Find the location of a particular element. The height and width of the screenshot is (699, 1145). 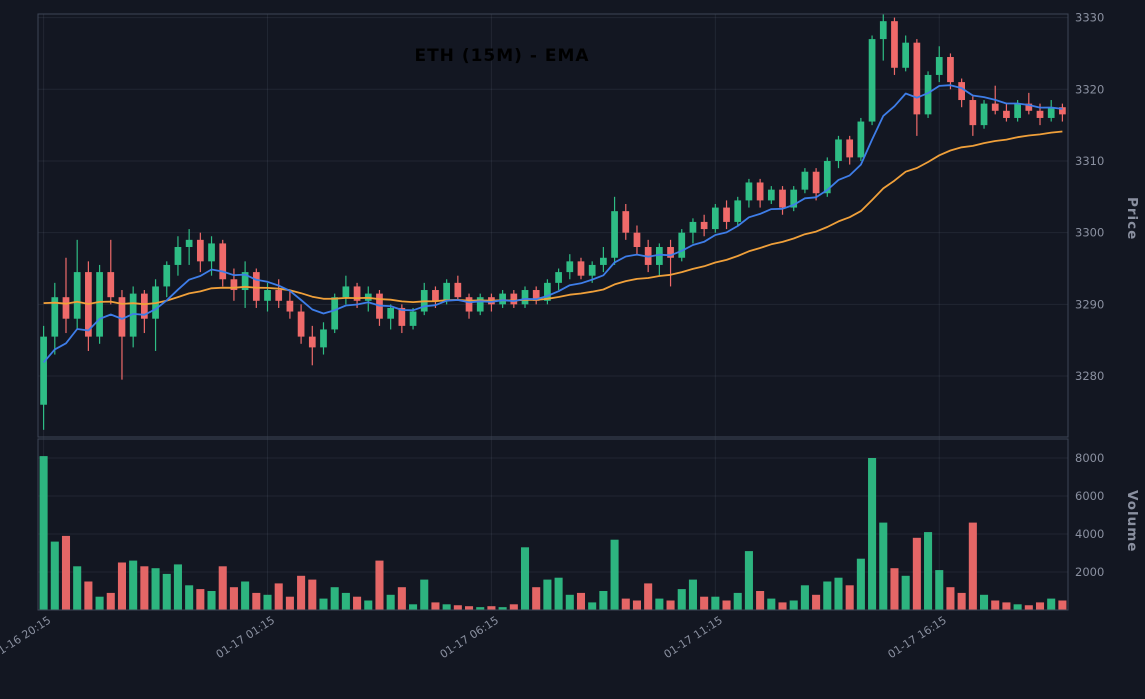

volume-tick-label: 8000 is located at coordinates (1089, 458).